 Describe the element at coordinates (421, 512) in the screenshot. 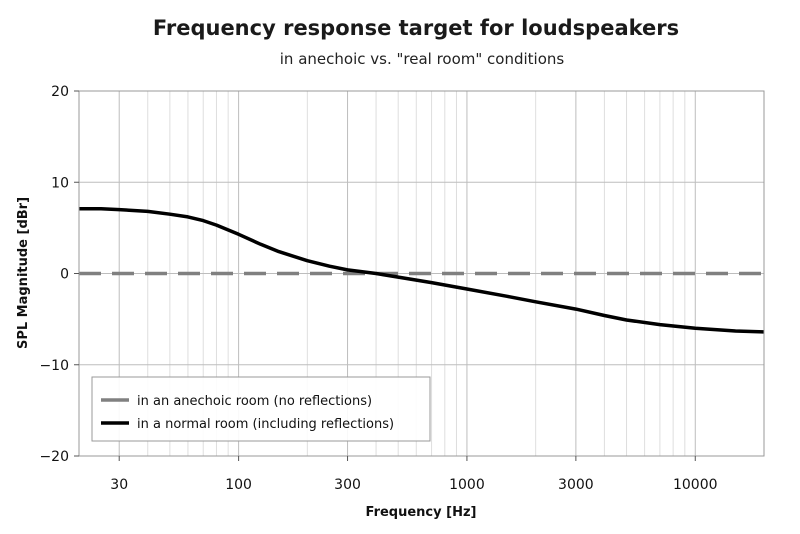

I see `x-axis-label: Frequency [Hz]` at that location.